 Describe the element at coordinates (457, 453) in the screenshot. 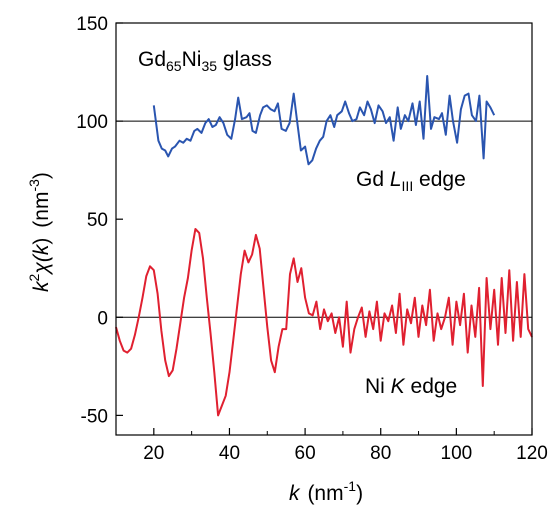

I see `x-tick-label: 100` at that location.